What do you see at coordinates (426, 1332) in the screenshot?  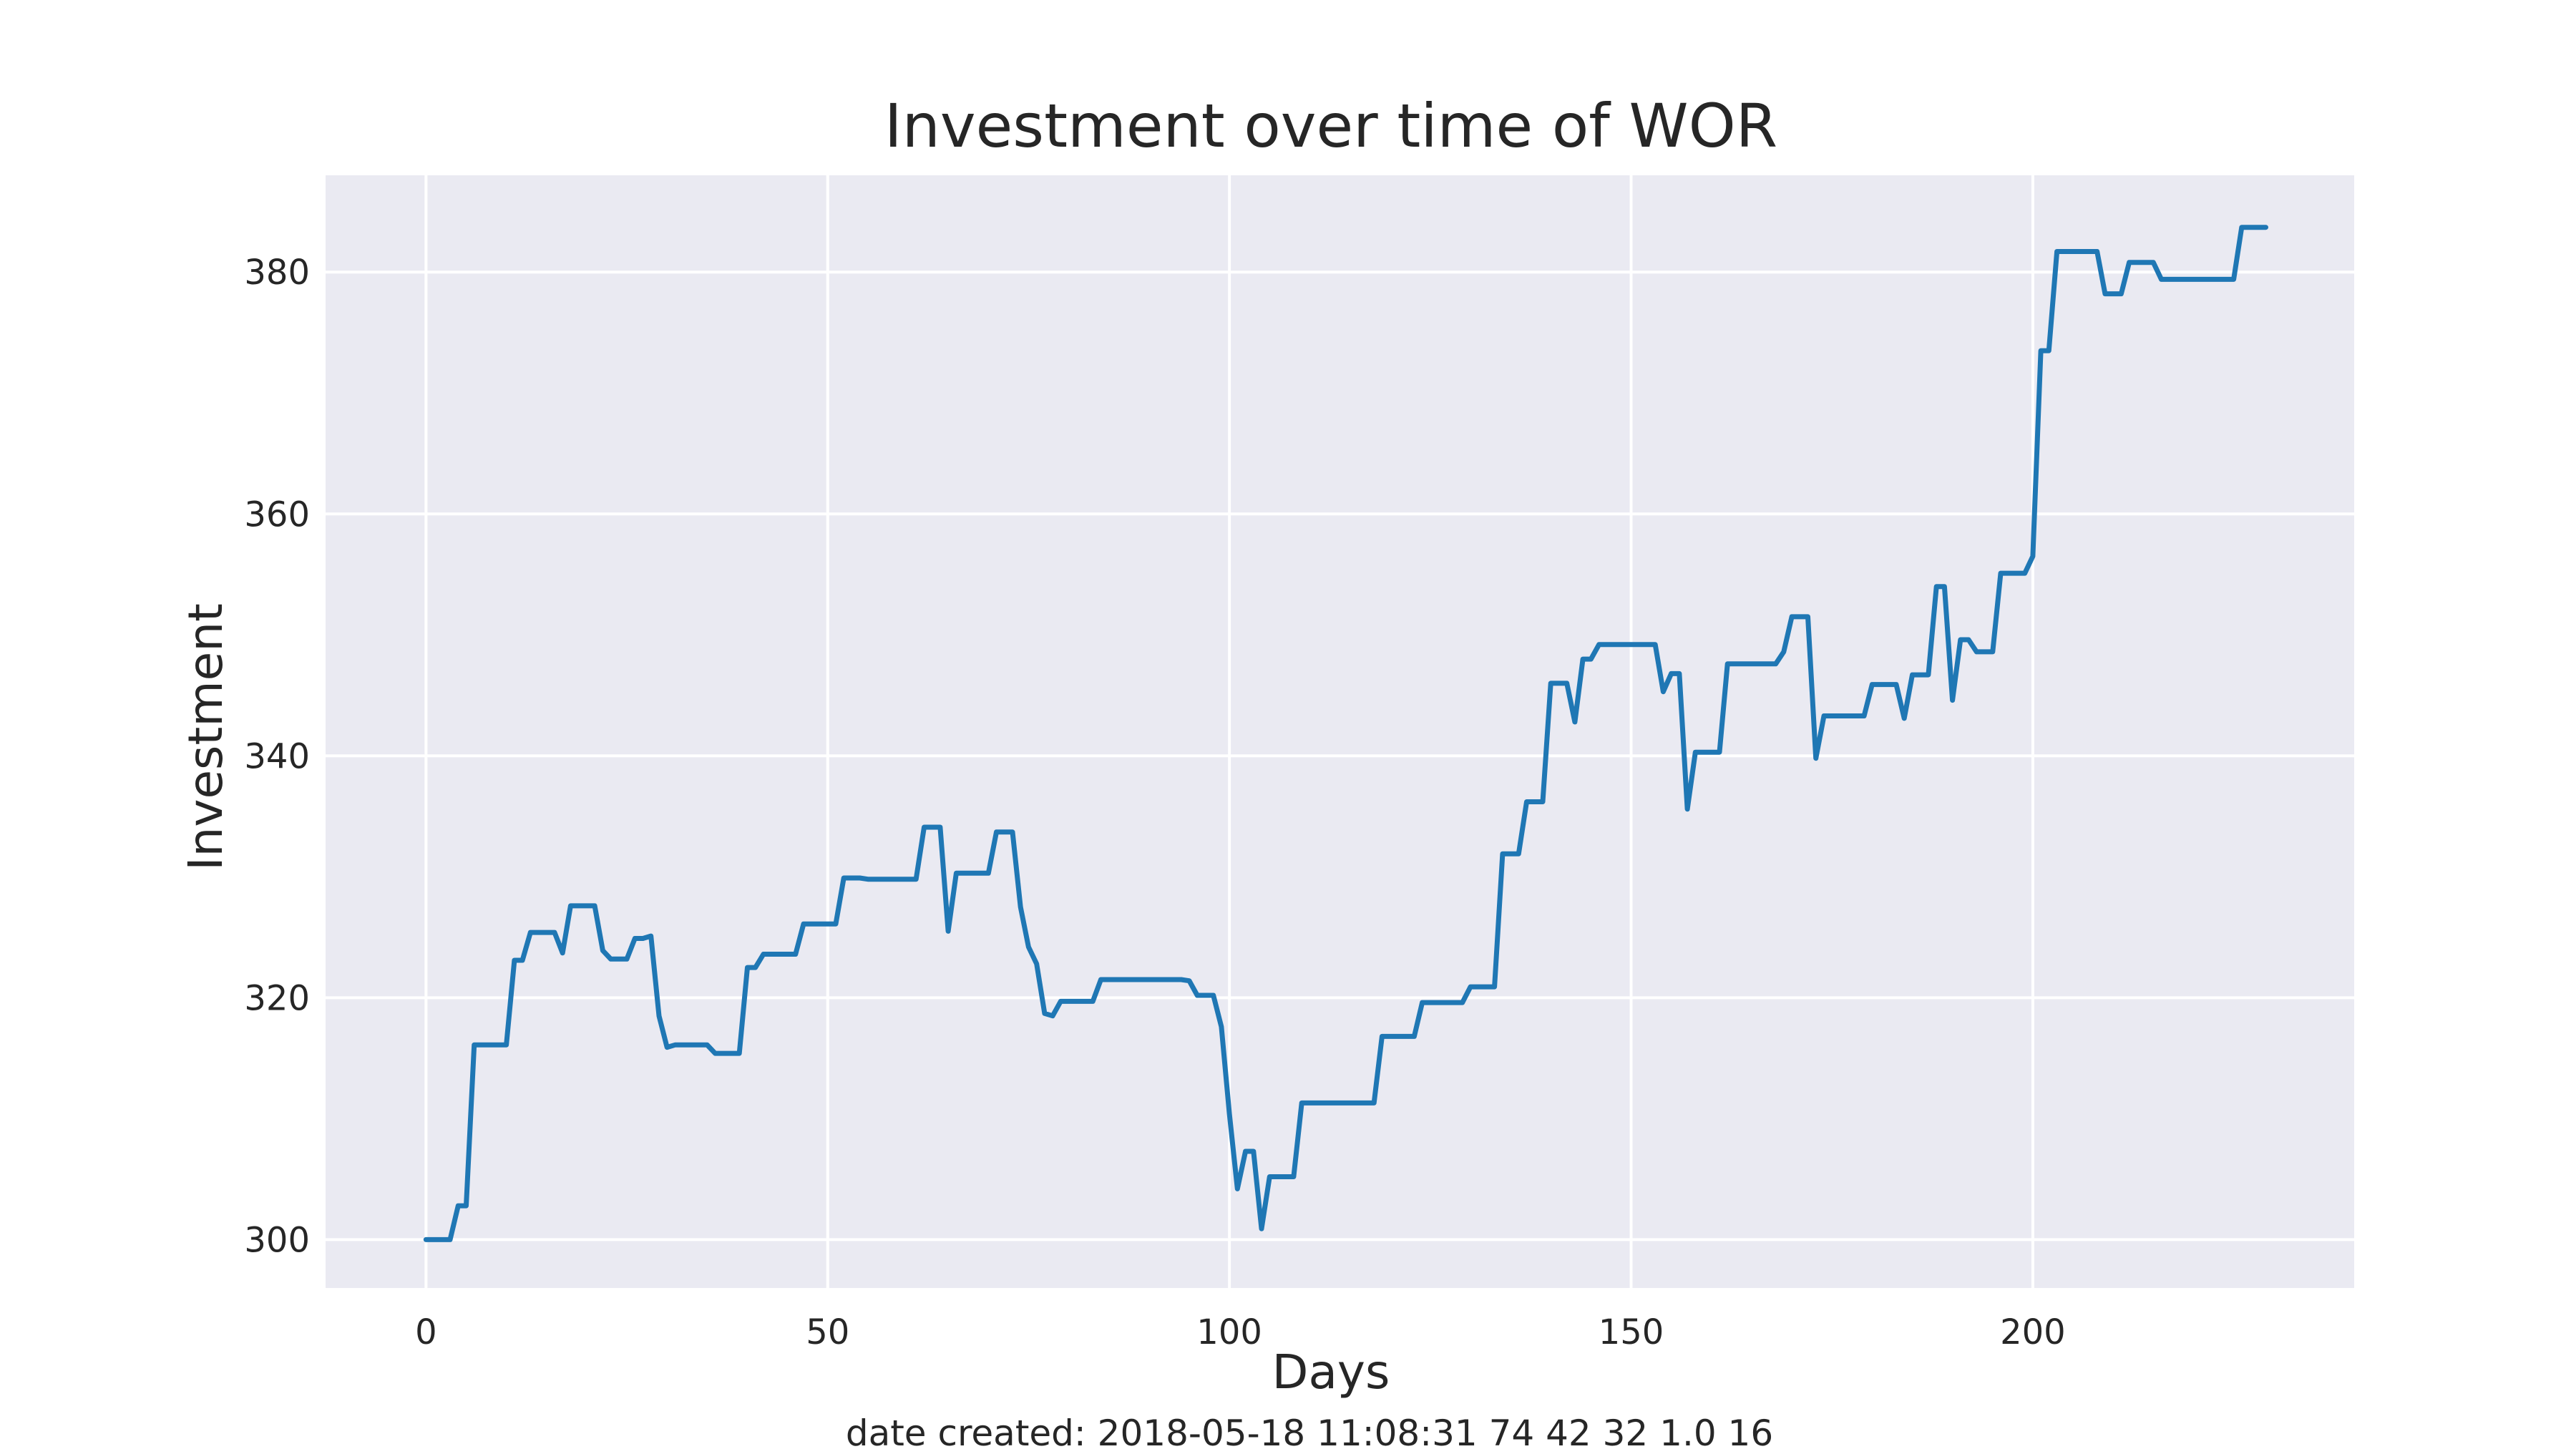 I see `x-tick-label: 0` at bounding box center [426, 1332].